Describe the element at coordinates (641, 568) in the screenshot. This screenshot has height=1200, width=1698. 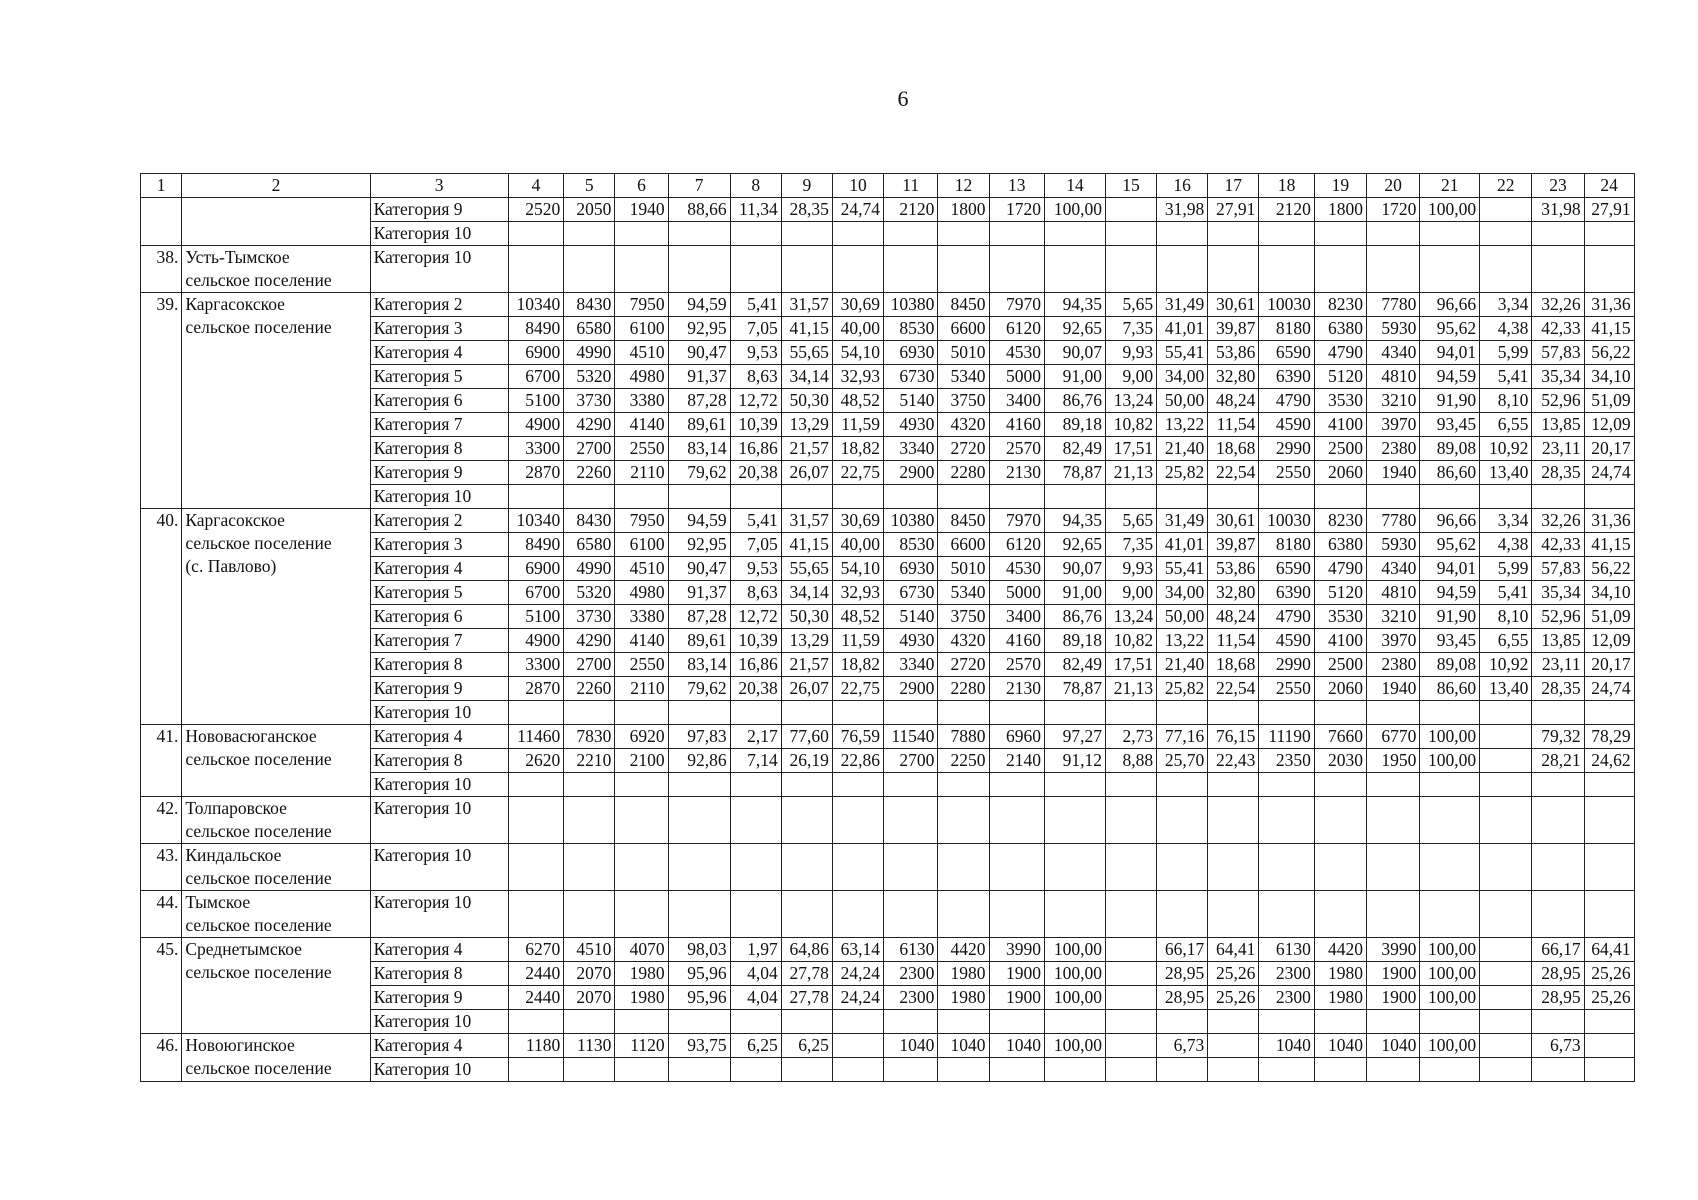
I see `value-cell: 4510` at that location.